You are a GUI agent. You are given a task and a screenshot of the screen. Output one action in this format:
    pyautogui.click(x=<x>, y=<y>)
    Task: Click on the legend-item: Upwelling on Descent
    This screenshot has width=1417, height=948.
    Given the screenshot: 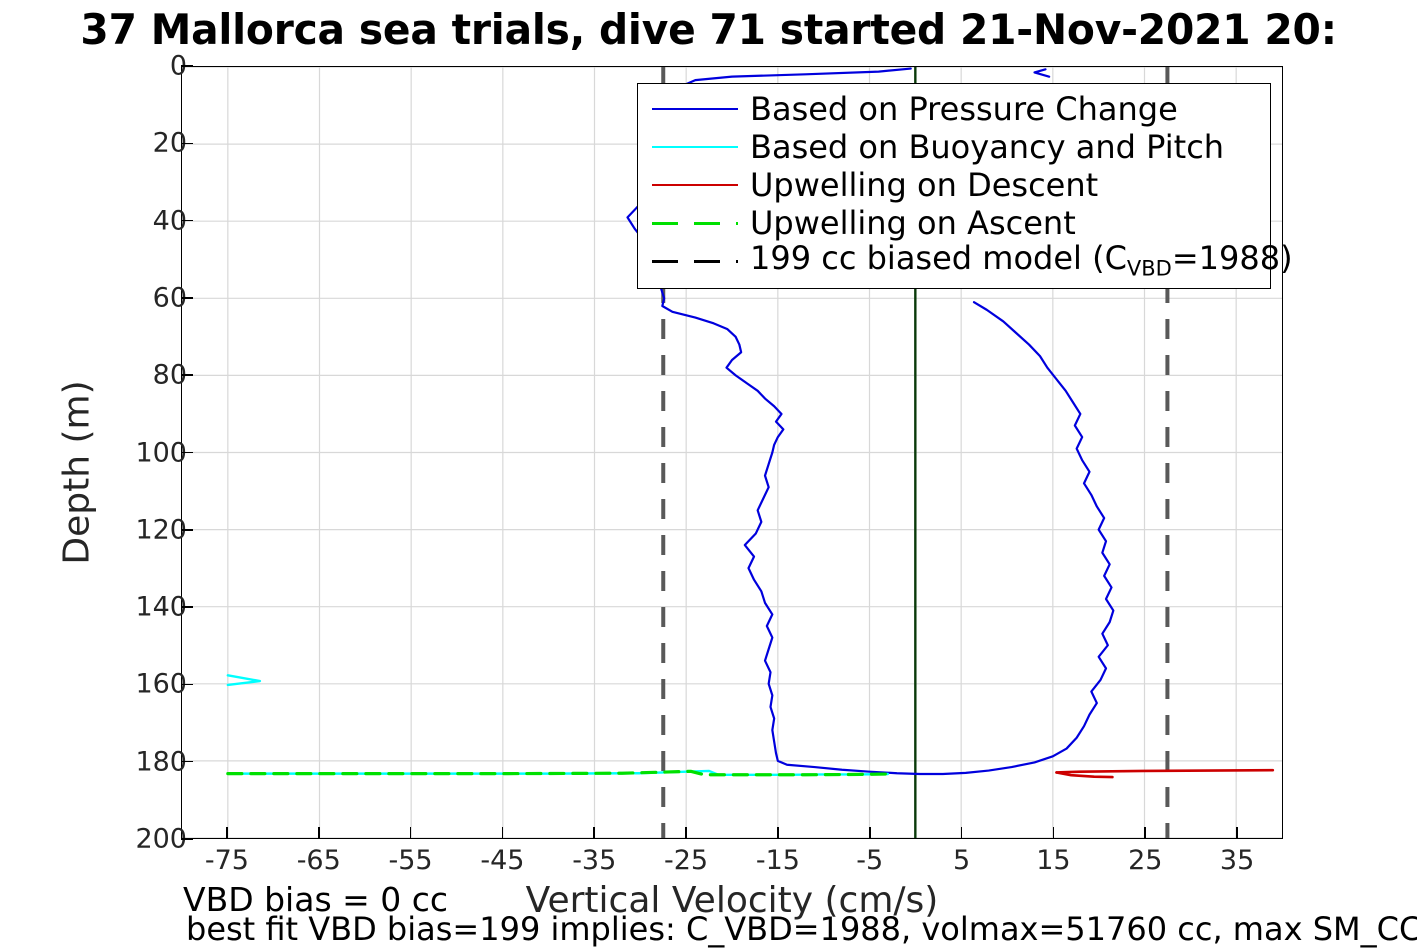 What is the action you would take?
    pyautogui.click(x=954, y=185)
    